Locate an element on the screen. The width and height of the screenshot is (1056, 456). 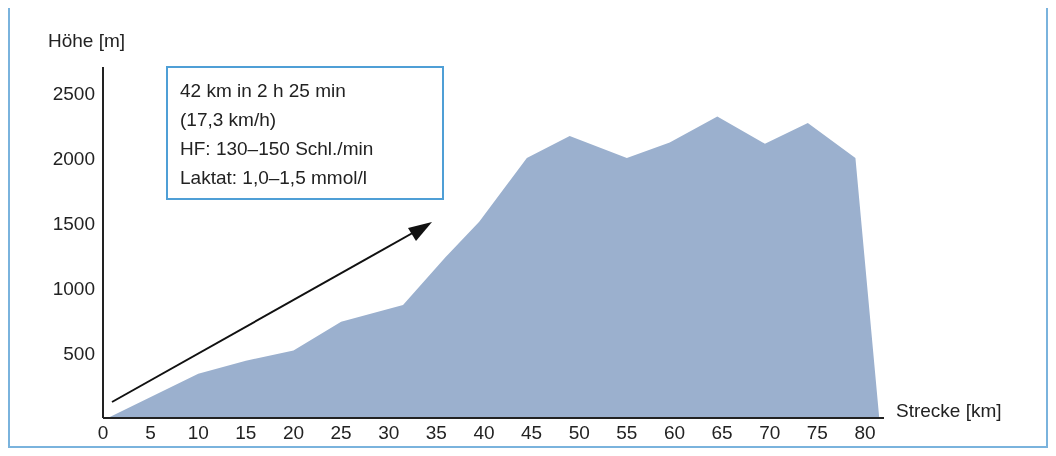
x-tick-label: 35 is located at coordinates (436, 433).